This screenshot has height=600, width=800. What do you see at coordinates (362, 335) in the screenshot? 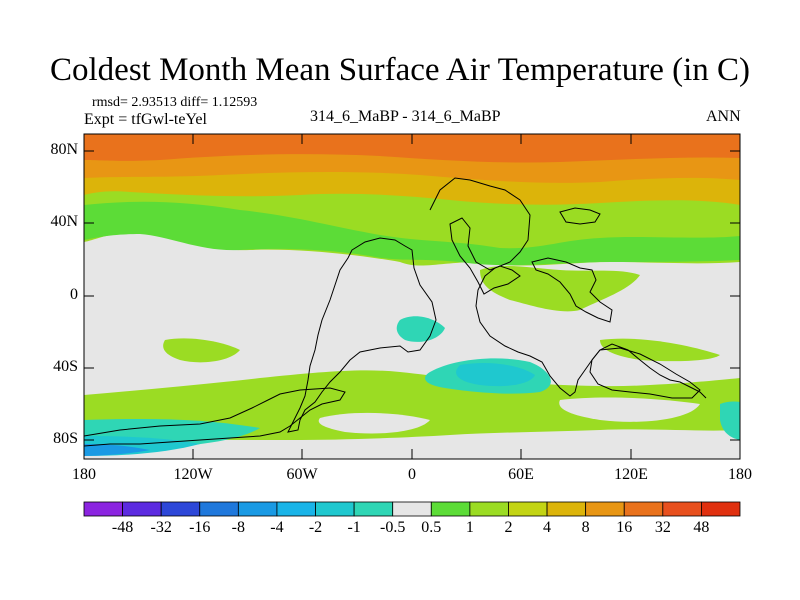
I see `outline-south-america` at bounding box center [362, 335].